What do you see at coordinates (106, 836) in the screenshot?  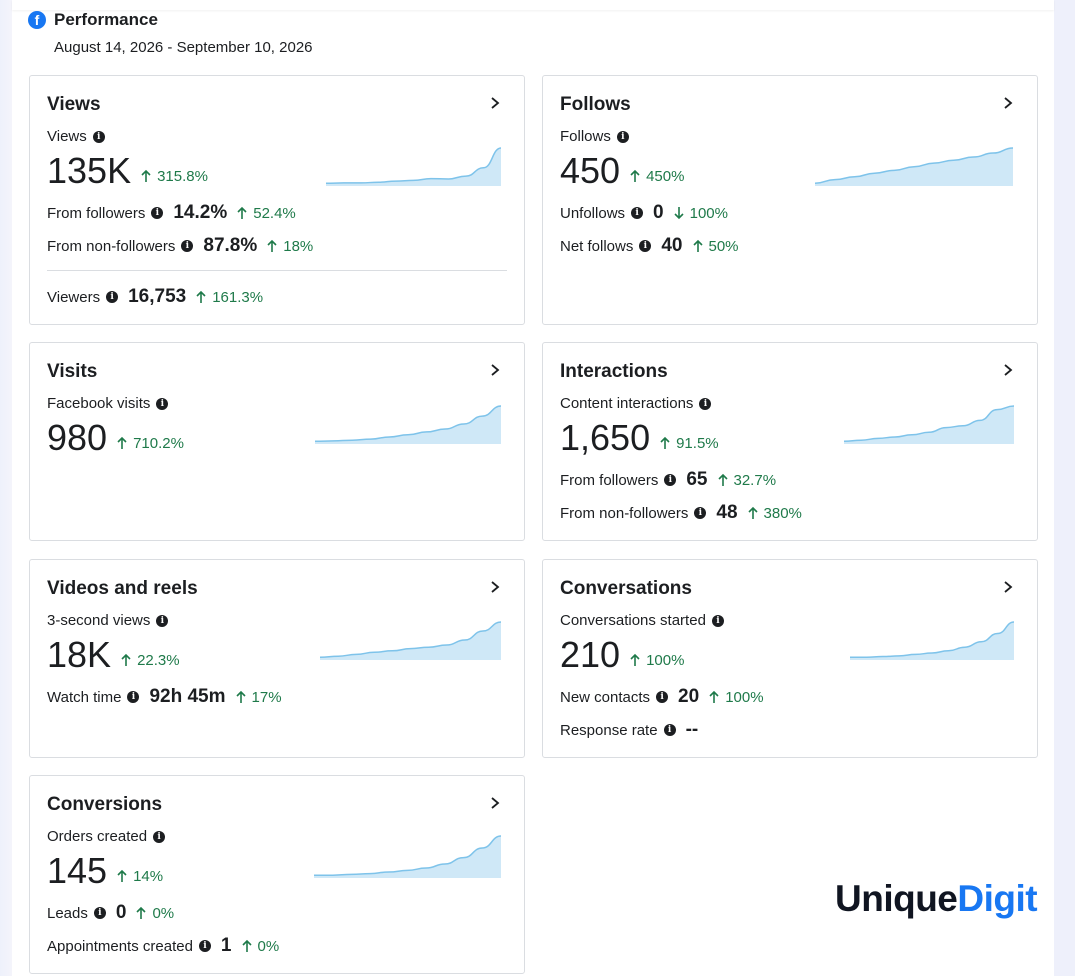 I see `metric-label: Orders created i` at bounding box center [106, 836].